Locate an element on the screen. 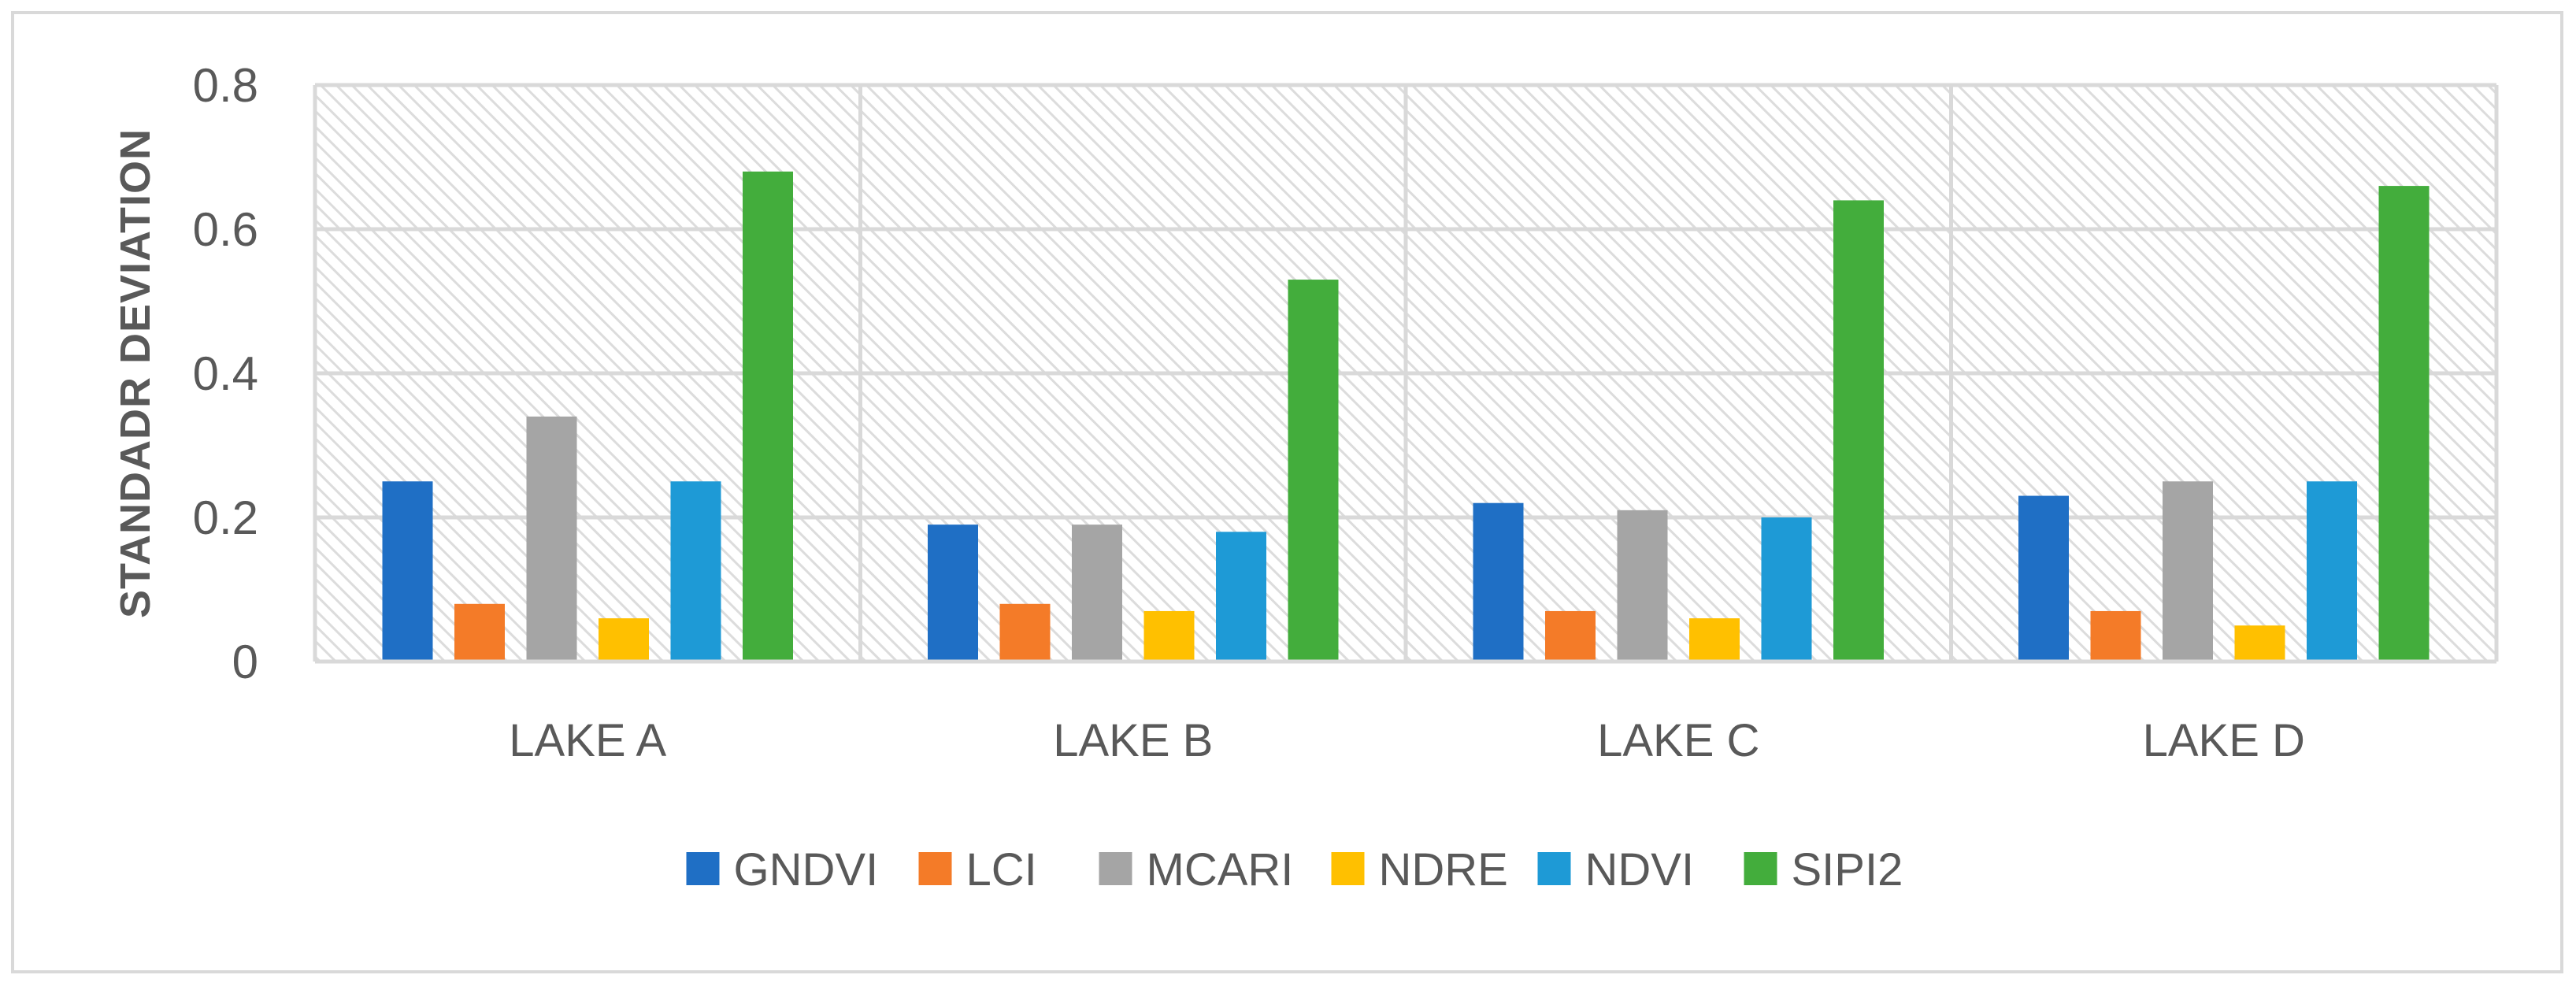 The height and width of the screenshot is (986, 2576). bar-gndvi-lake-a is located at coordinates (407, 571).